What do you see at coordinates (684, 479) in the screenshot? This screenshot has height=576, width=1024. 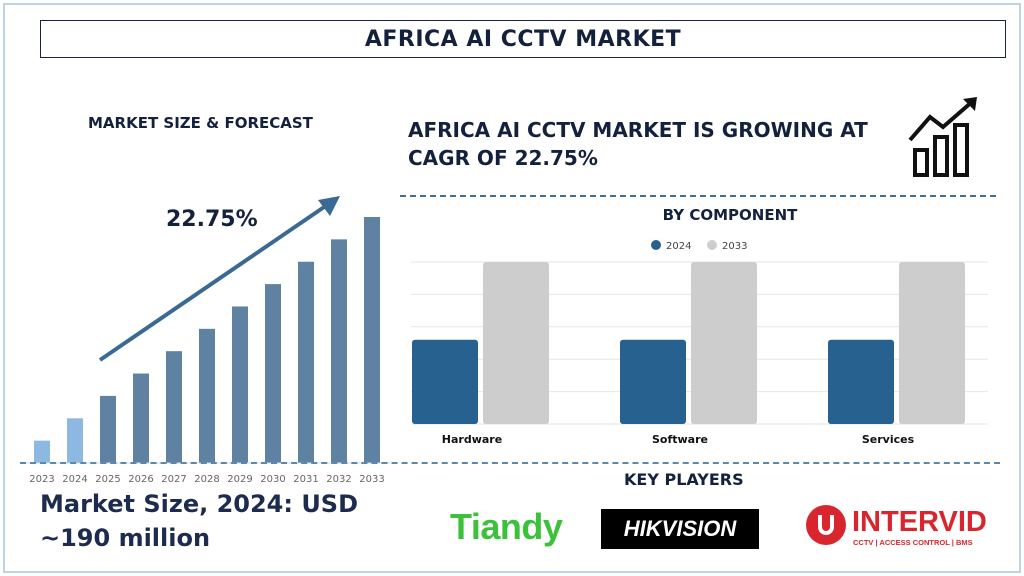 I see `key-players-heading: KEY PLAYERS` at bounding box center [684, 479].